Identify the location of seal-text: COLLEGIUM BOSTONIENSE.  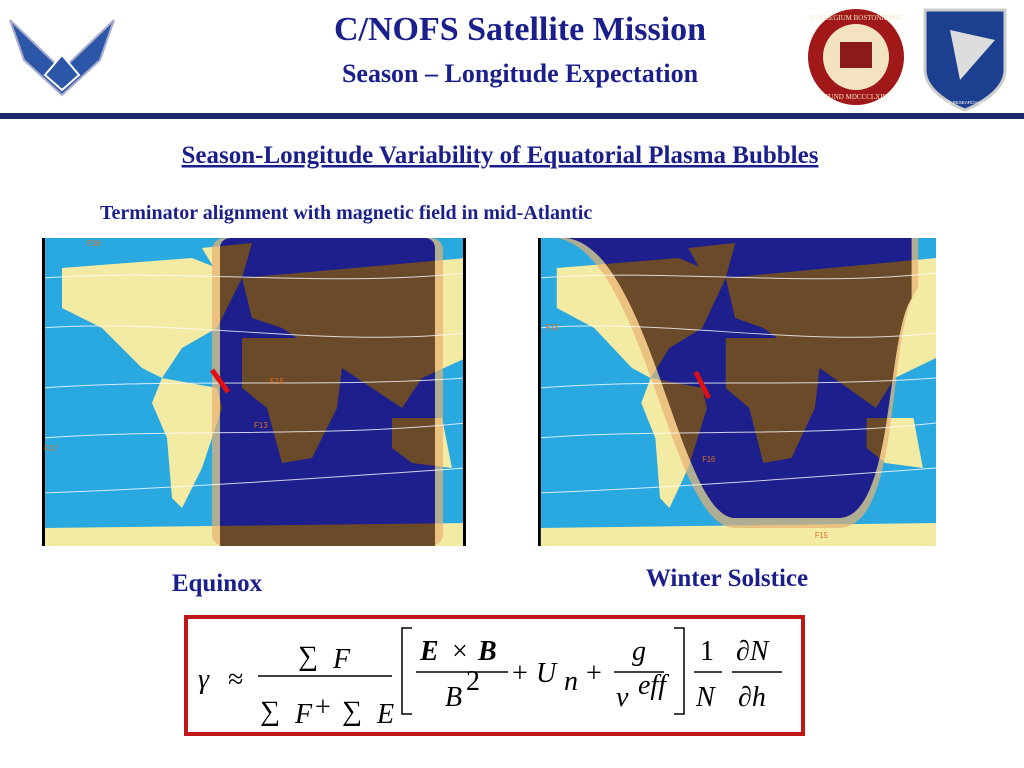
(856, 18).